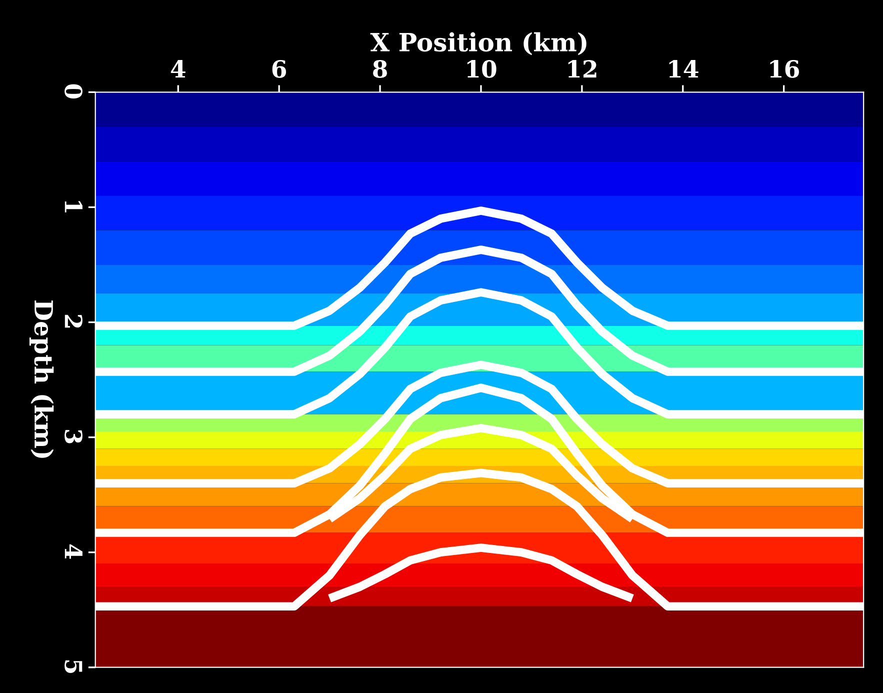 The width and height of the screenshot is (883, 693). Describe the element at coordinates (279, 69) in the screenshot. I see `x-tick-label: 6` at that location.